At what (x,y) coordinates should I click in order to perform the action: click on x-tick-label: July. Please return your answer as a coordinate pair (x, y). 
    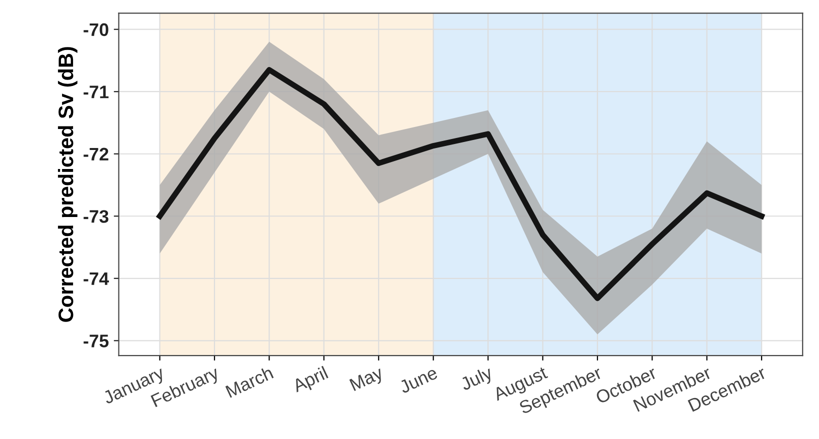
    Looking at the image, I should click on (477, 379).